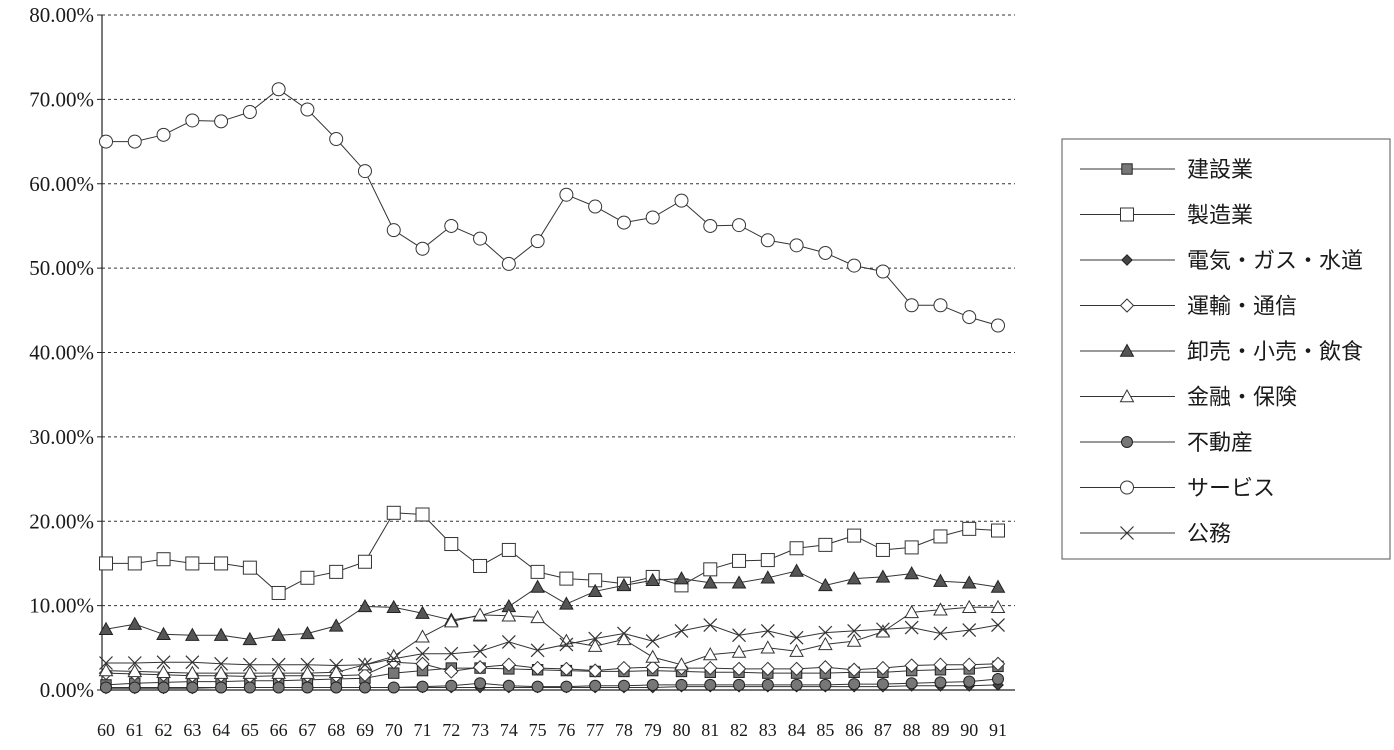  I want to click on x-tick-label: 87, so click(883, 730).